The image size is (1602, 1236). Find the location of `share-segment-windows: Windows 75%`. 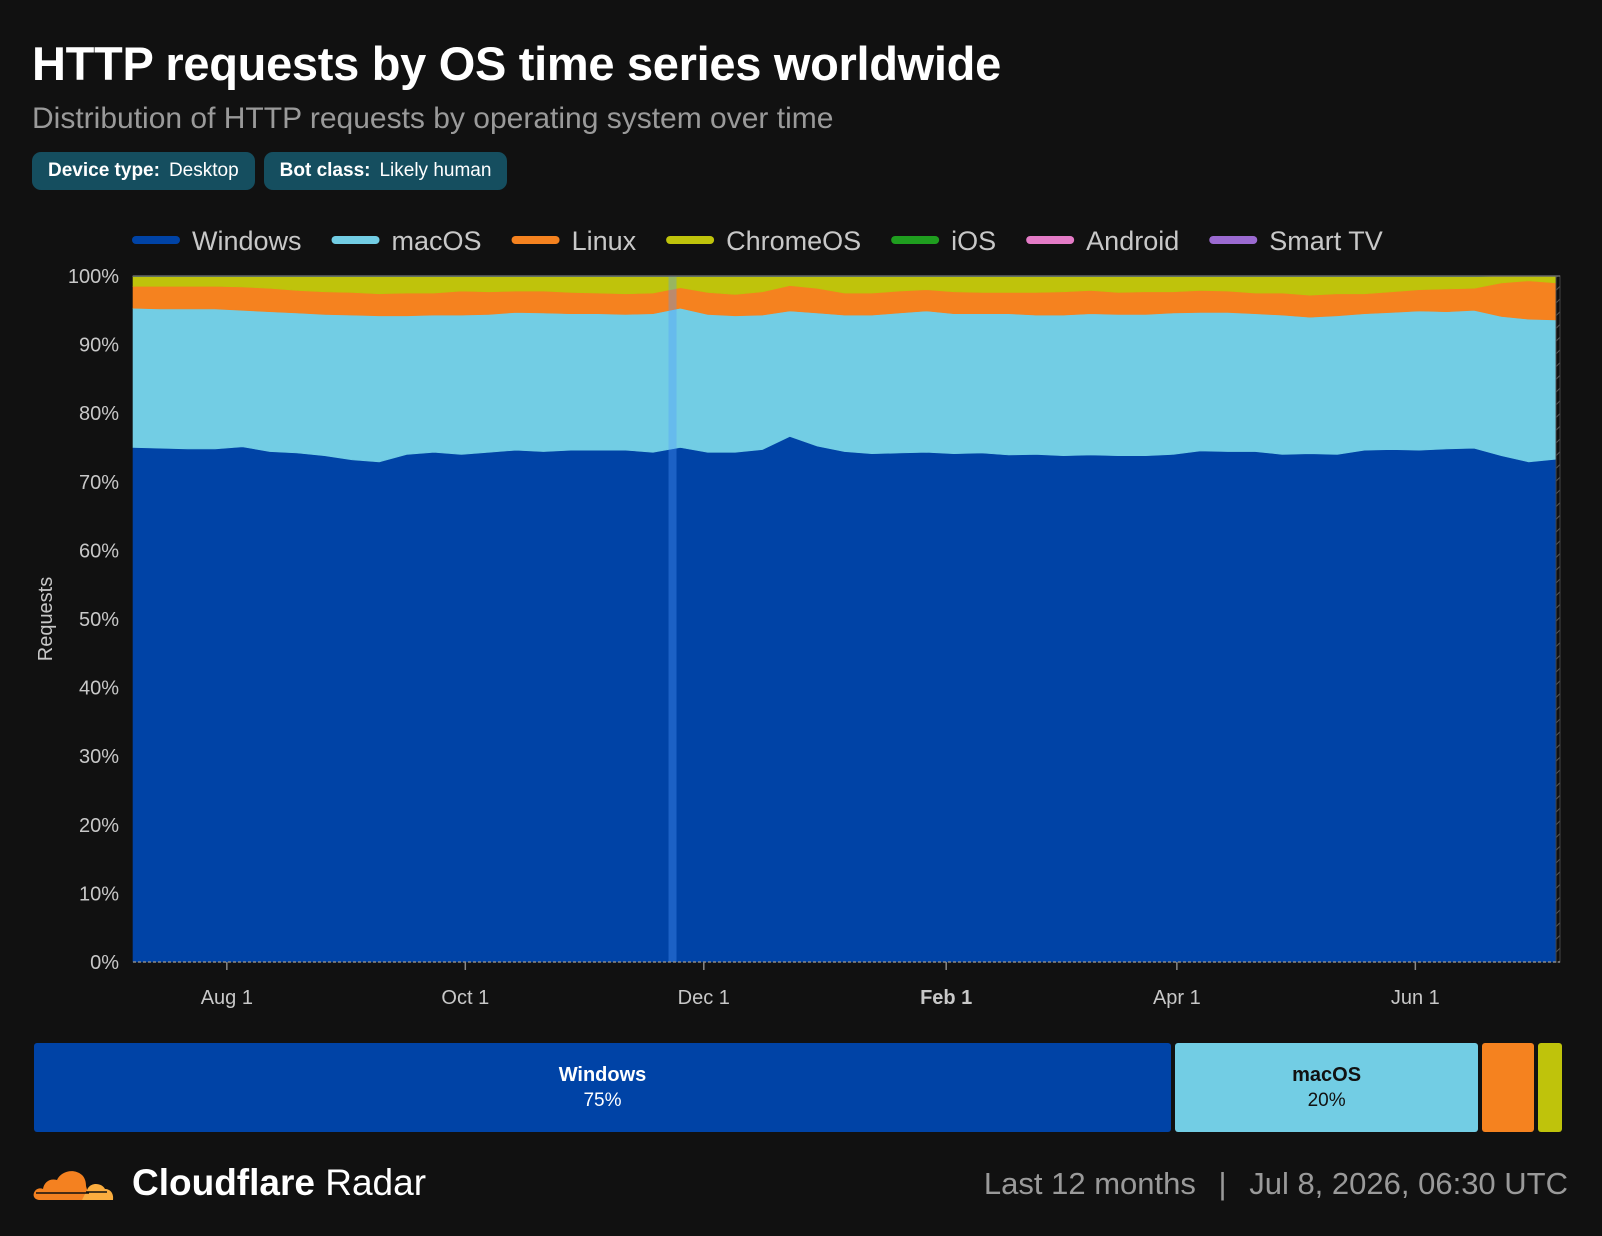

share-segment-windows: Windows 75% is located at coordinates (602, 1087).